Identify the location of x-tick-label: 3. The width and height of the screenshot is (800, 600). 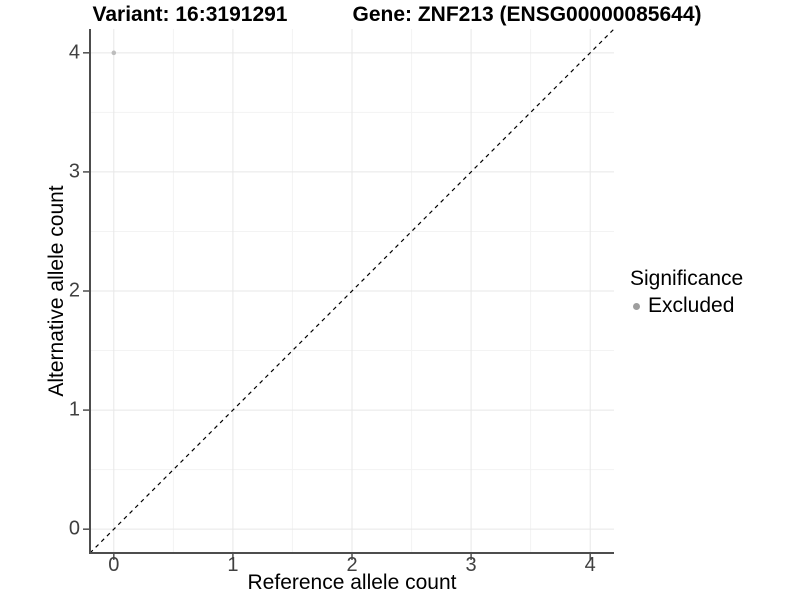
(471, 565).